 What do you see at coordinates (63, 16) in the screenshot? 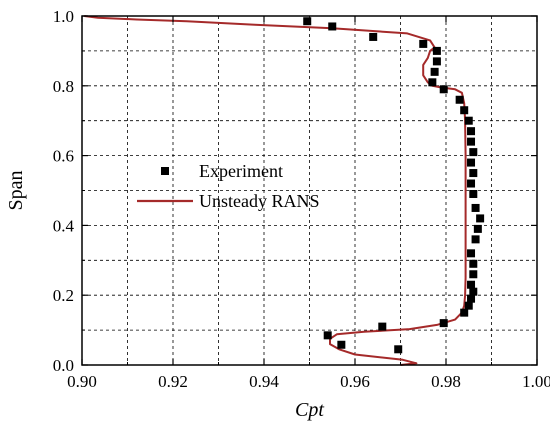
I see `y-tick-label: 1.0` at bounding box center [63, 16].